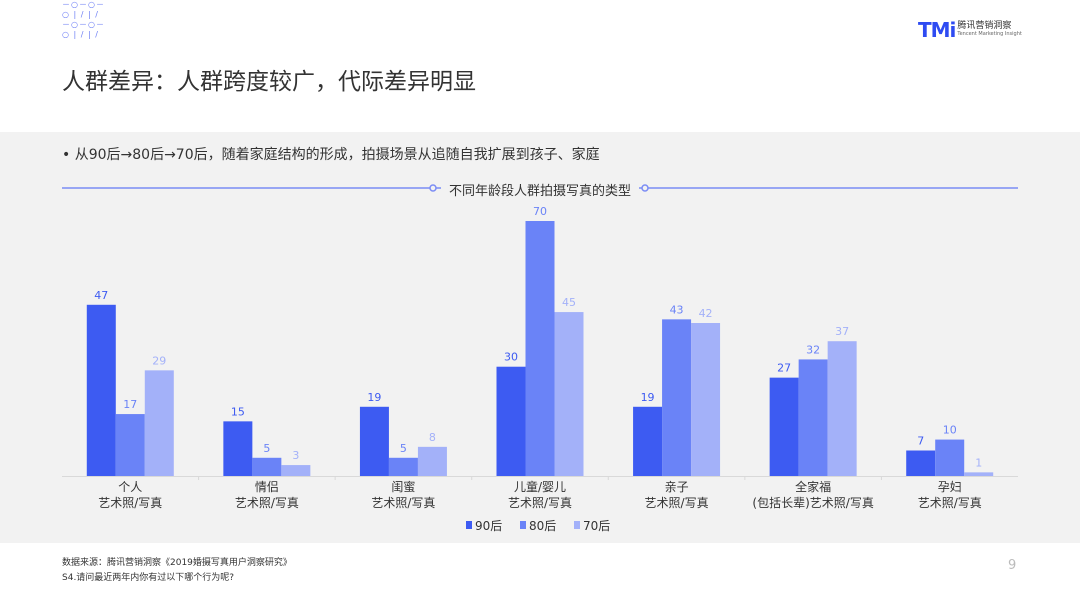 Image resolution: width=1080 pixels, height=608 pixels. What do you see at coordinates (813, 349) in the screenshot?
I see `data-label: 32` at bounding box center [813, 349].